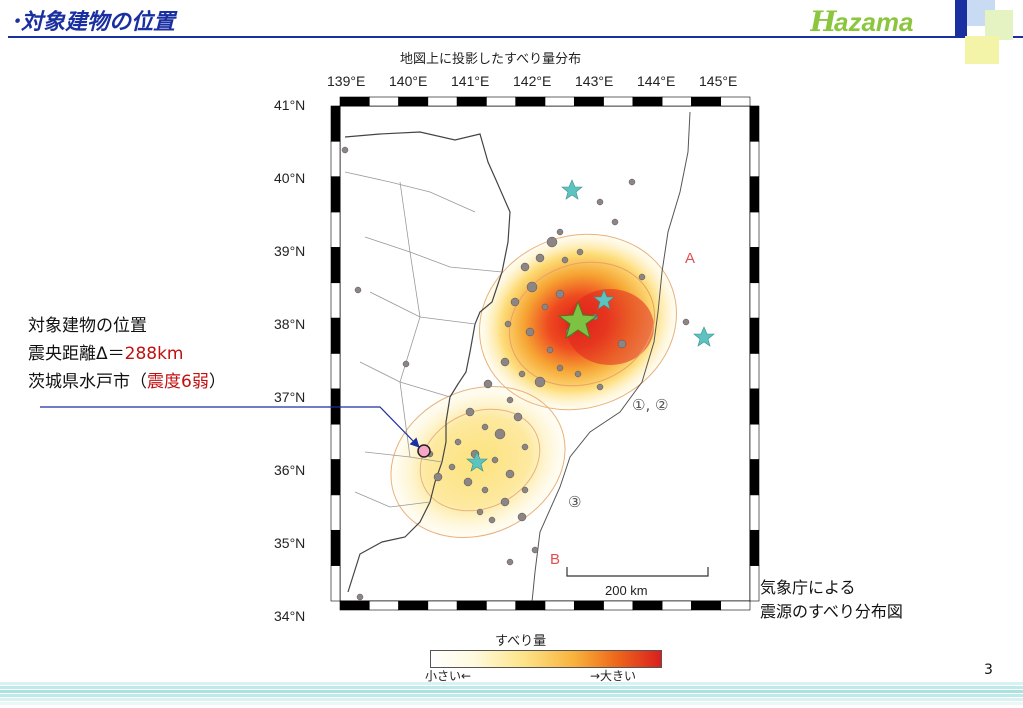 This screenshot has width=1023, height=708. What do you see at coordinates (650, 405) in the screenshot?
I see `label-region-12: ①, ②` at bounding box center [650, 405].